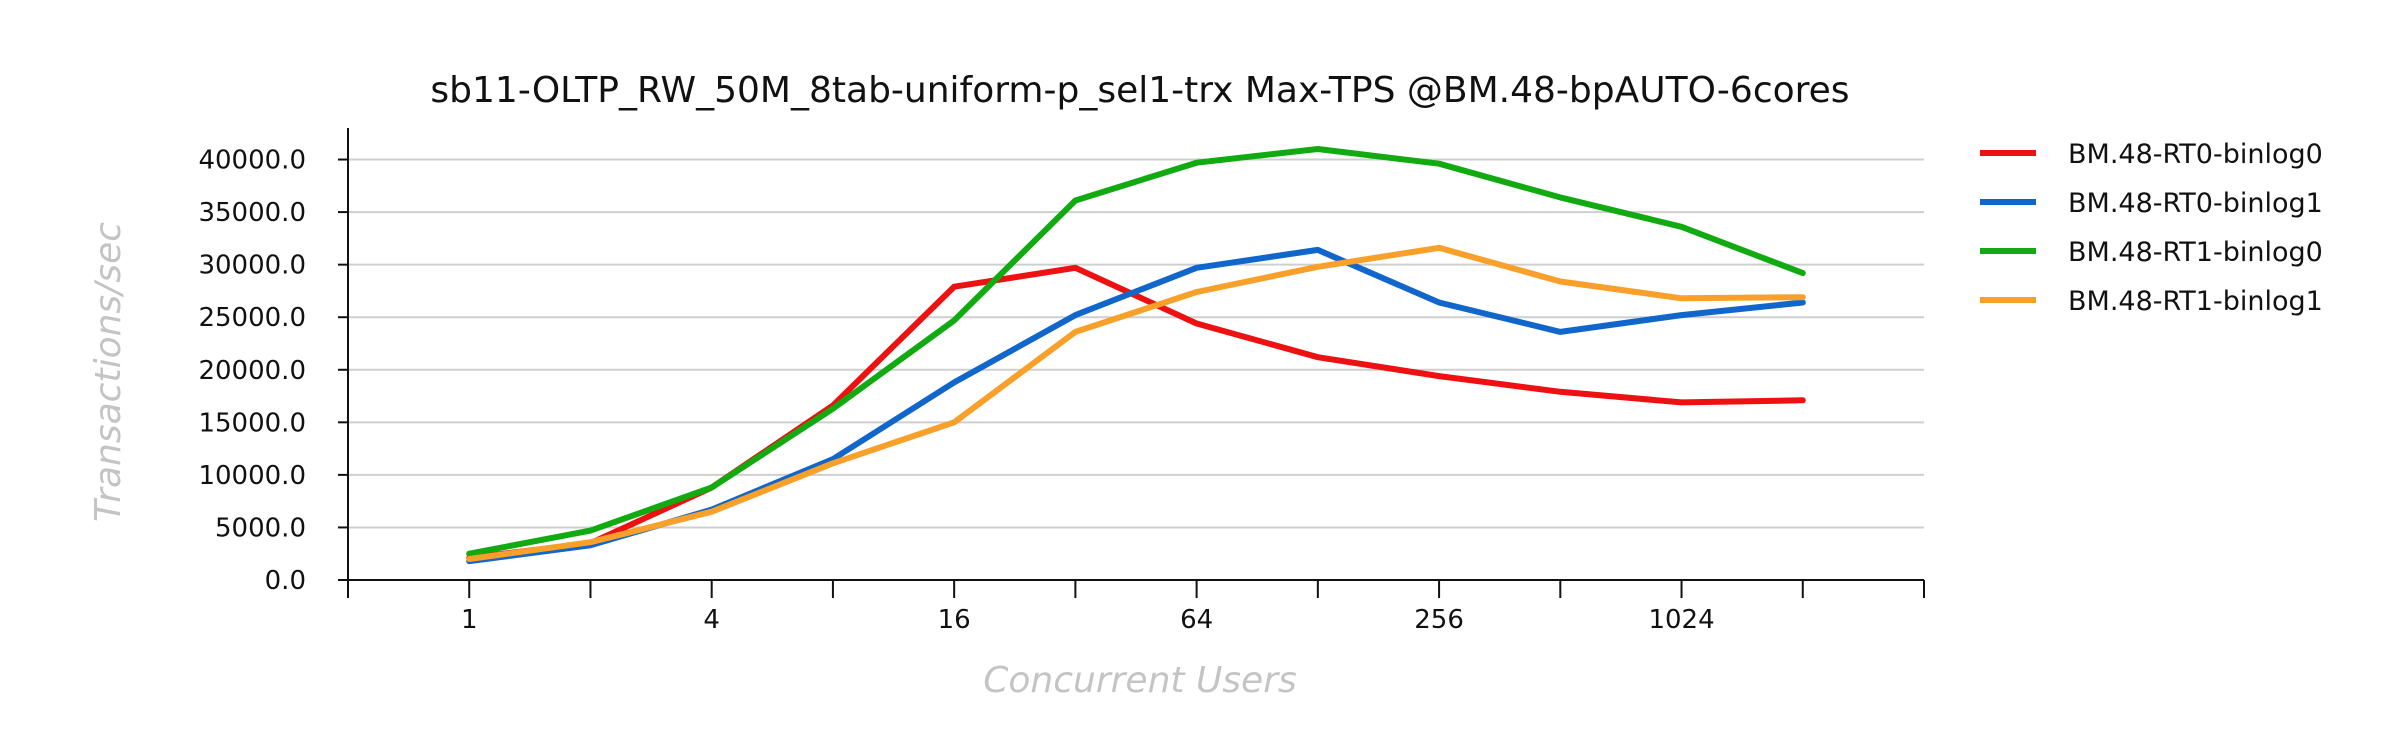  I want to click on y-tick-label: 0.0, so click(285, 581).